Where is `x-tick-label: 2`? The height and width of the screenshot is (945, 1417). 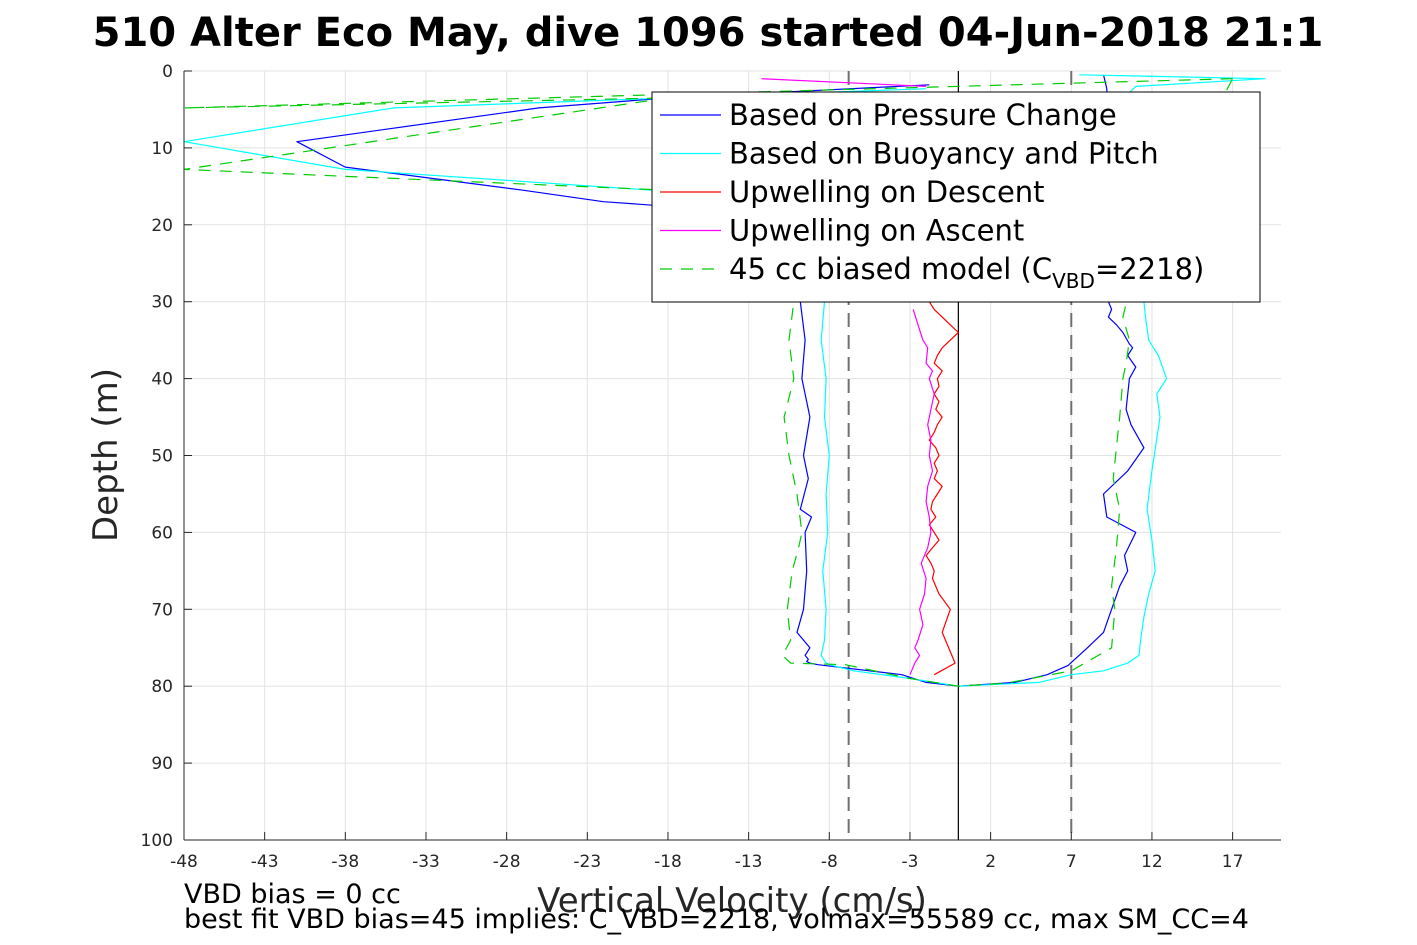 x-tick-label: 2 is located at coordinates (990, 862).